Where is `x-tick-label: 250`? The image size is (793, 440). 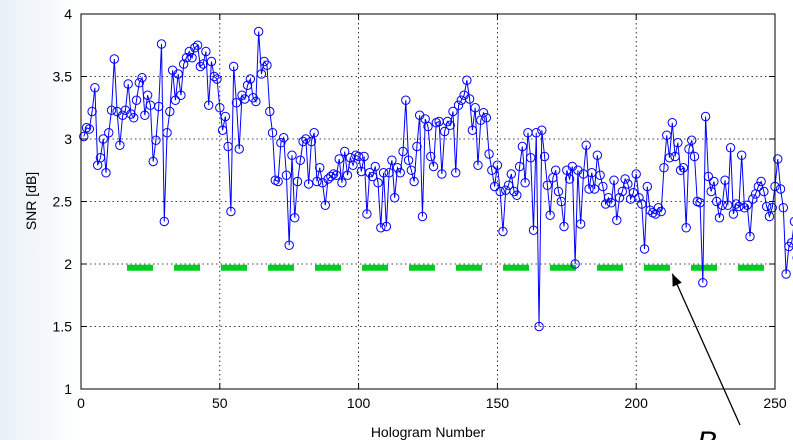 x-tick-label: 250 is located at coordinates (775, 403).